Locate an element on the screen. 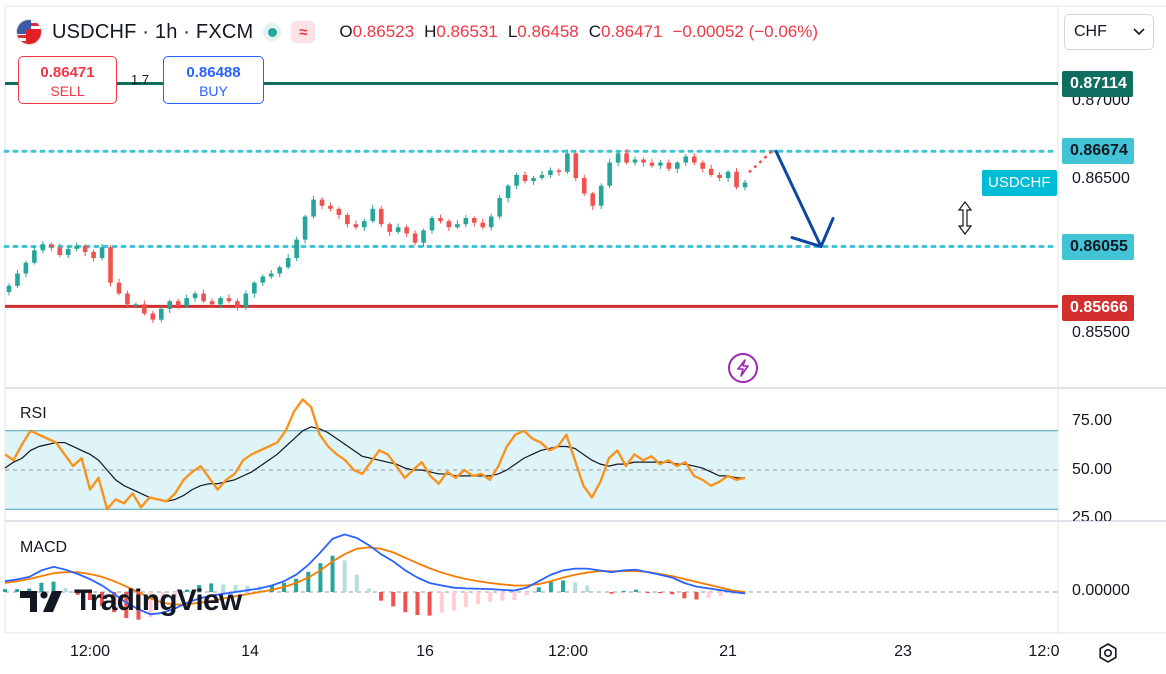 The width and height of the screenshot is (1166, 674). settings-gear-icon is located at coordinates (1108, 653).